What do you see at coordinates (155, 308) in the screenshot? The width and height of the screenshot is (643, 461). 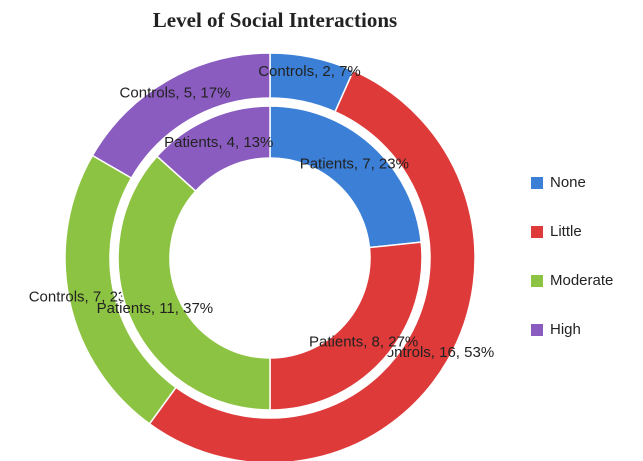 I see `data-label: Patients, 11, 37%` at bounding box center [155, 308].